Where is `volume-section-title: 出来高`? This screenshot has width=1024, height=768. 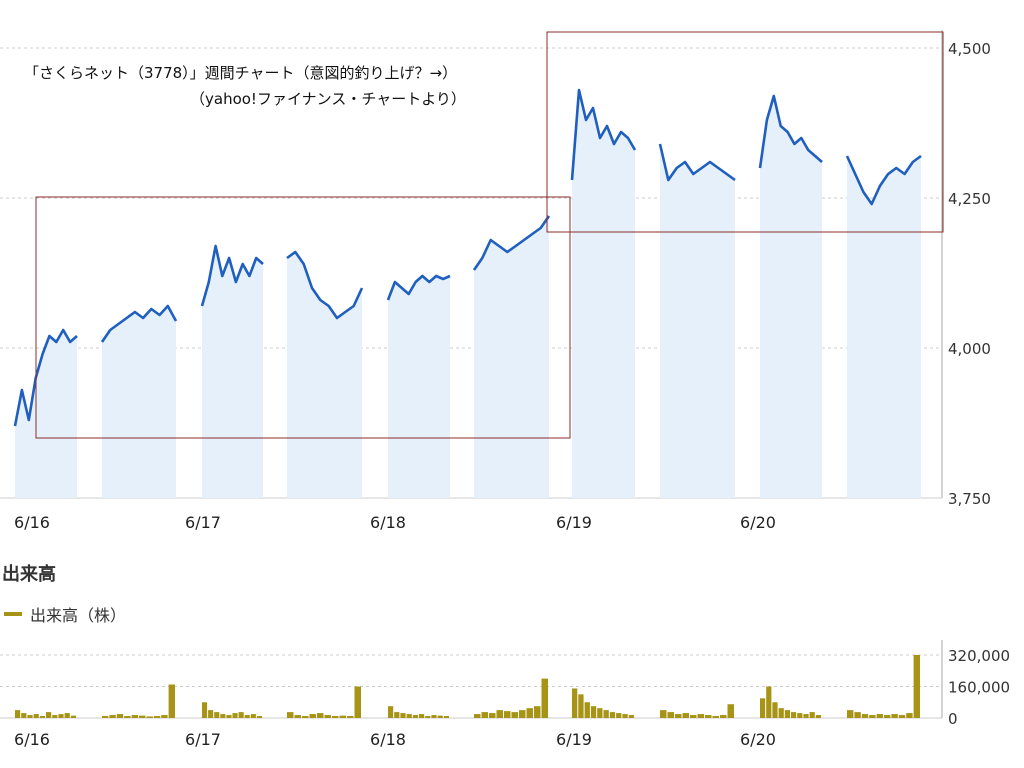 volume-section-title: 出来高 is located at coordinates (29, 574).